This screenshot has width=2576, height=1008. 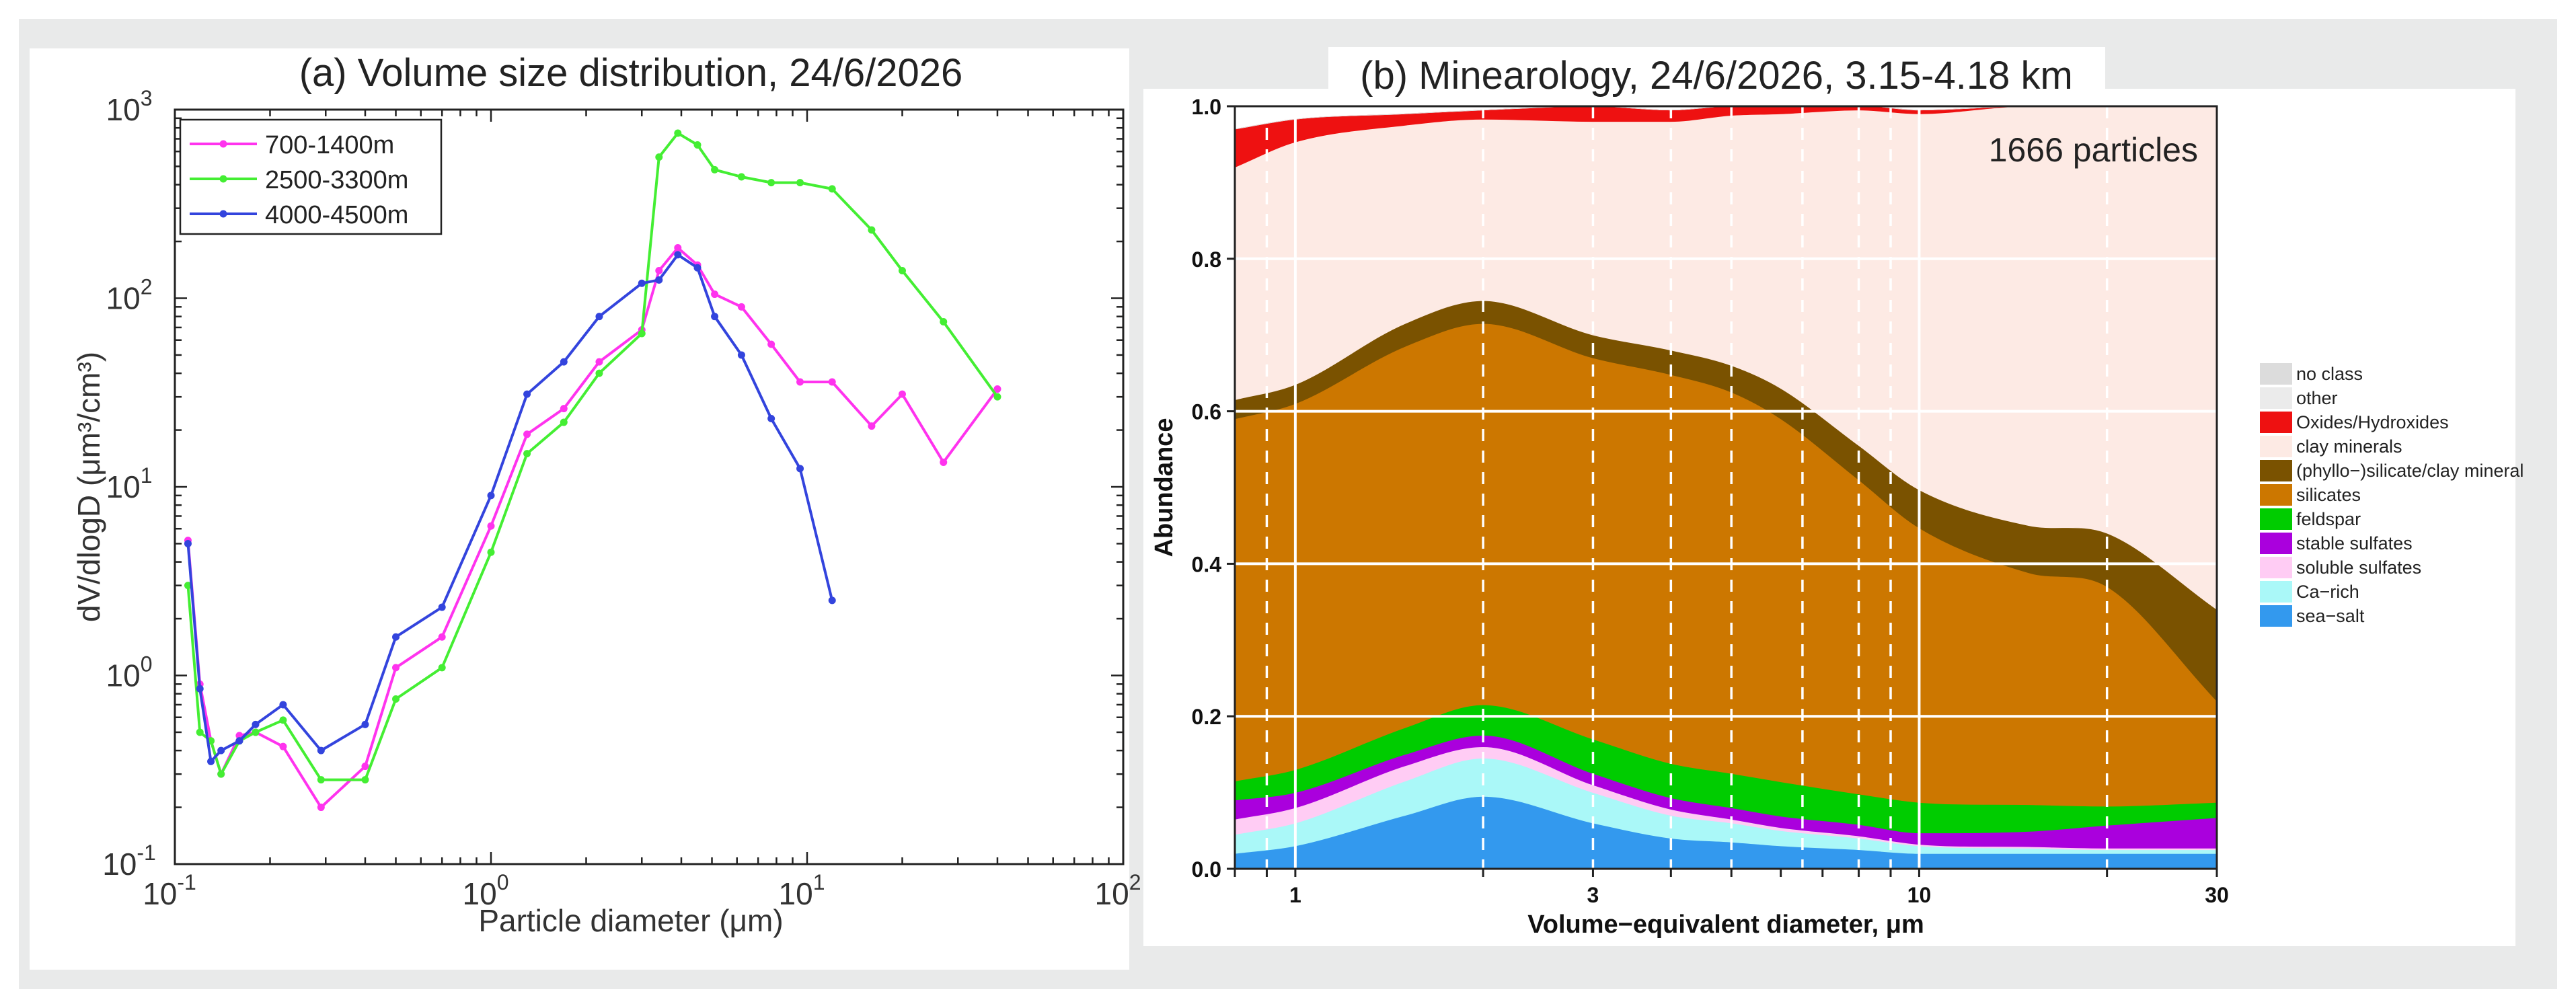 I want to click on legend-label: 2500-3300m, so click(x=336, y=180).